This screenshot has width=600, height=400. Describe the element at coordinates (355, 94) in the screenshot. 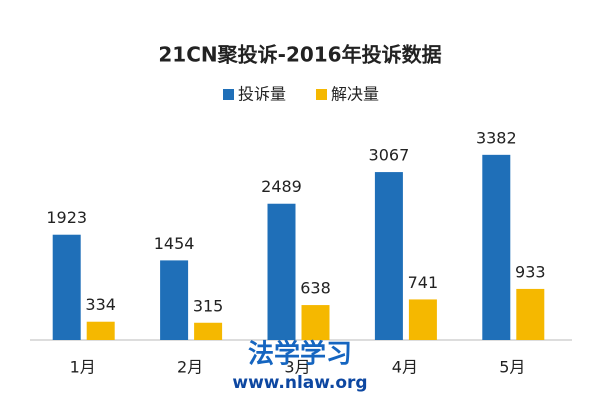

I see `legend-label: 解决量` at that location.